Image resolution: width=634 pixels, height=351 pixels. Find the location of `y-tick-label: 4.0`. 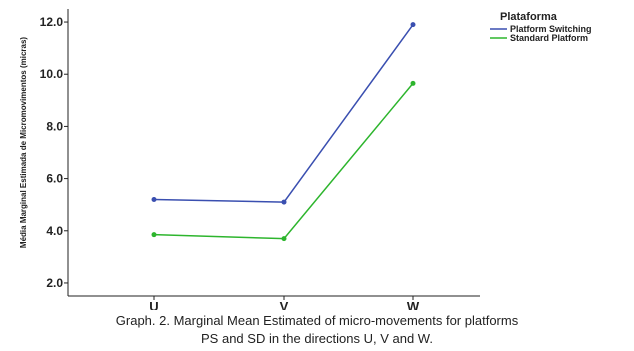

y-tick-label: 4.0 is located at coordinates (54, 231).